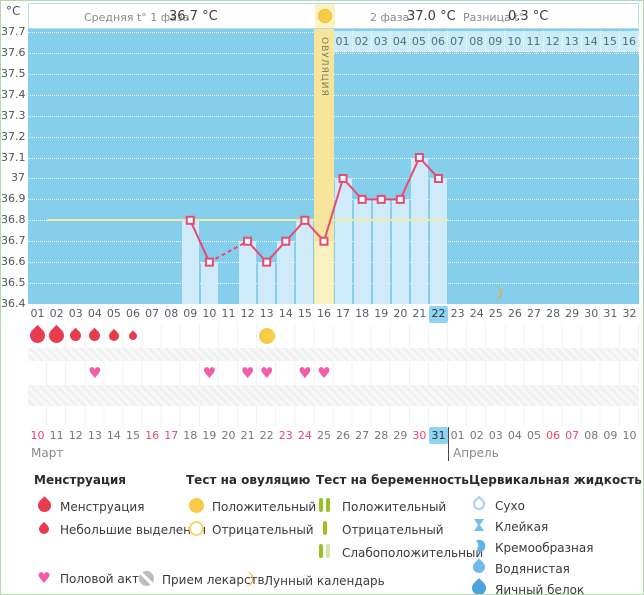 This screenshot has height=595, width=644. Describe the element at coordinates (400, 435) in the screenshot. I see `date-cell: 29` at that location.